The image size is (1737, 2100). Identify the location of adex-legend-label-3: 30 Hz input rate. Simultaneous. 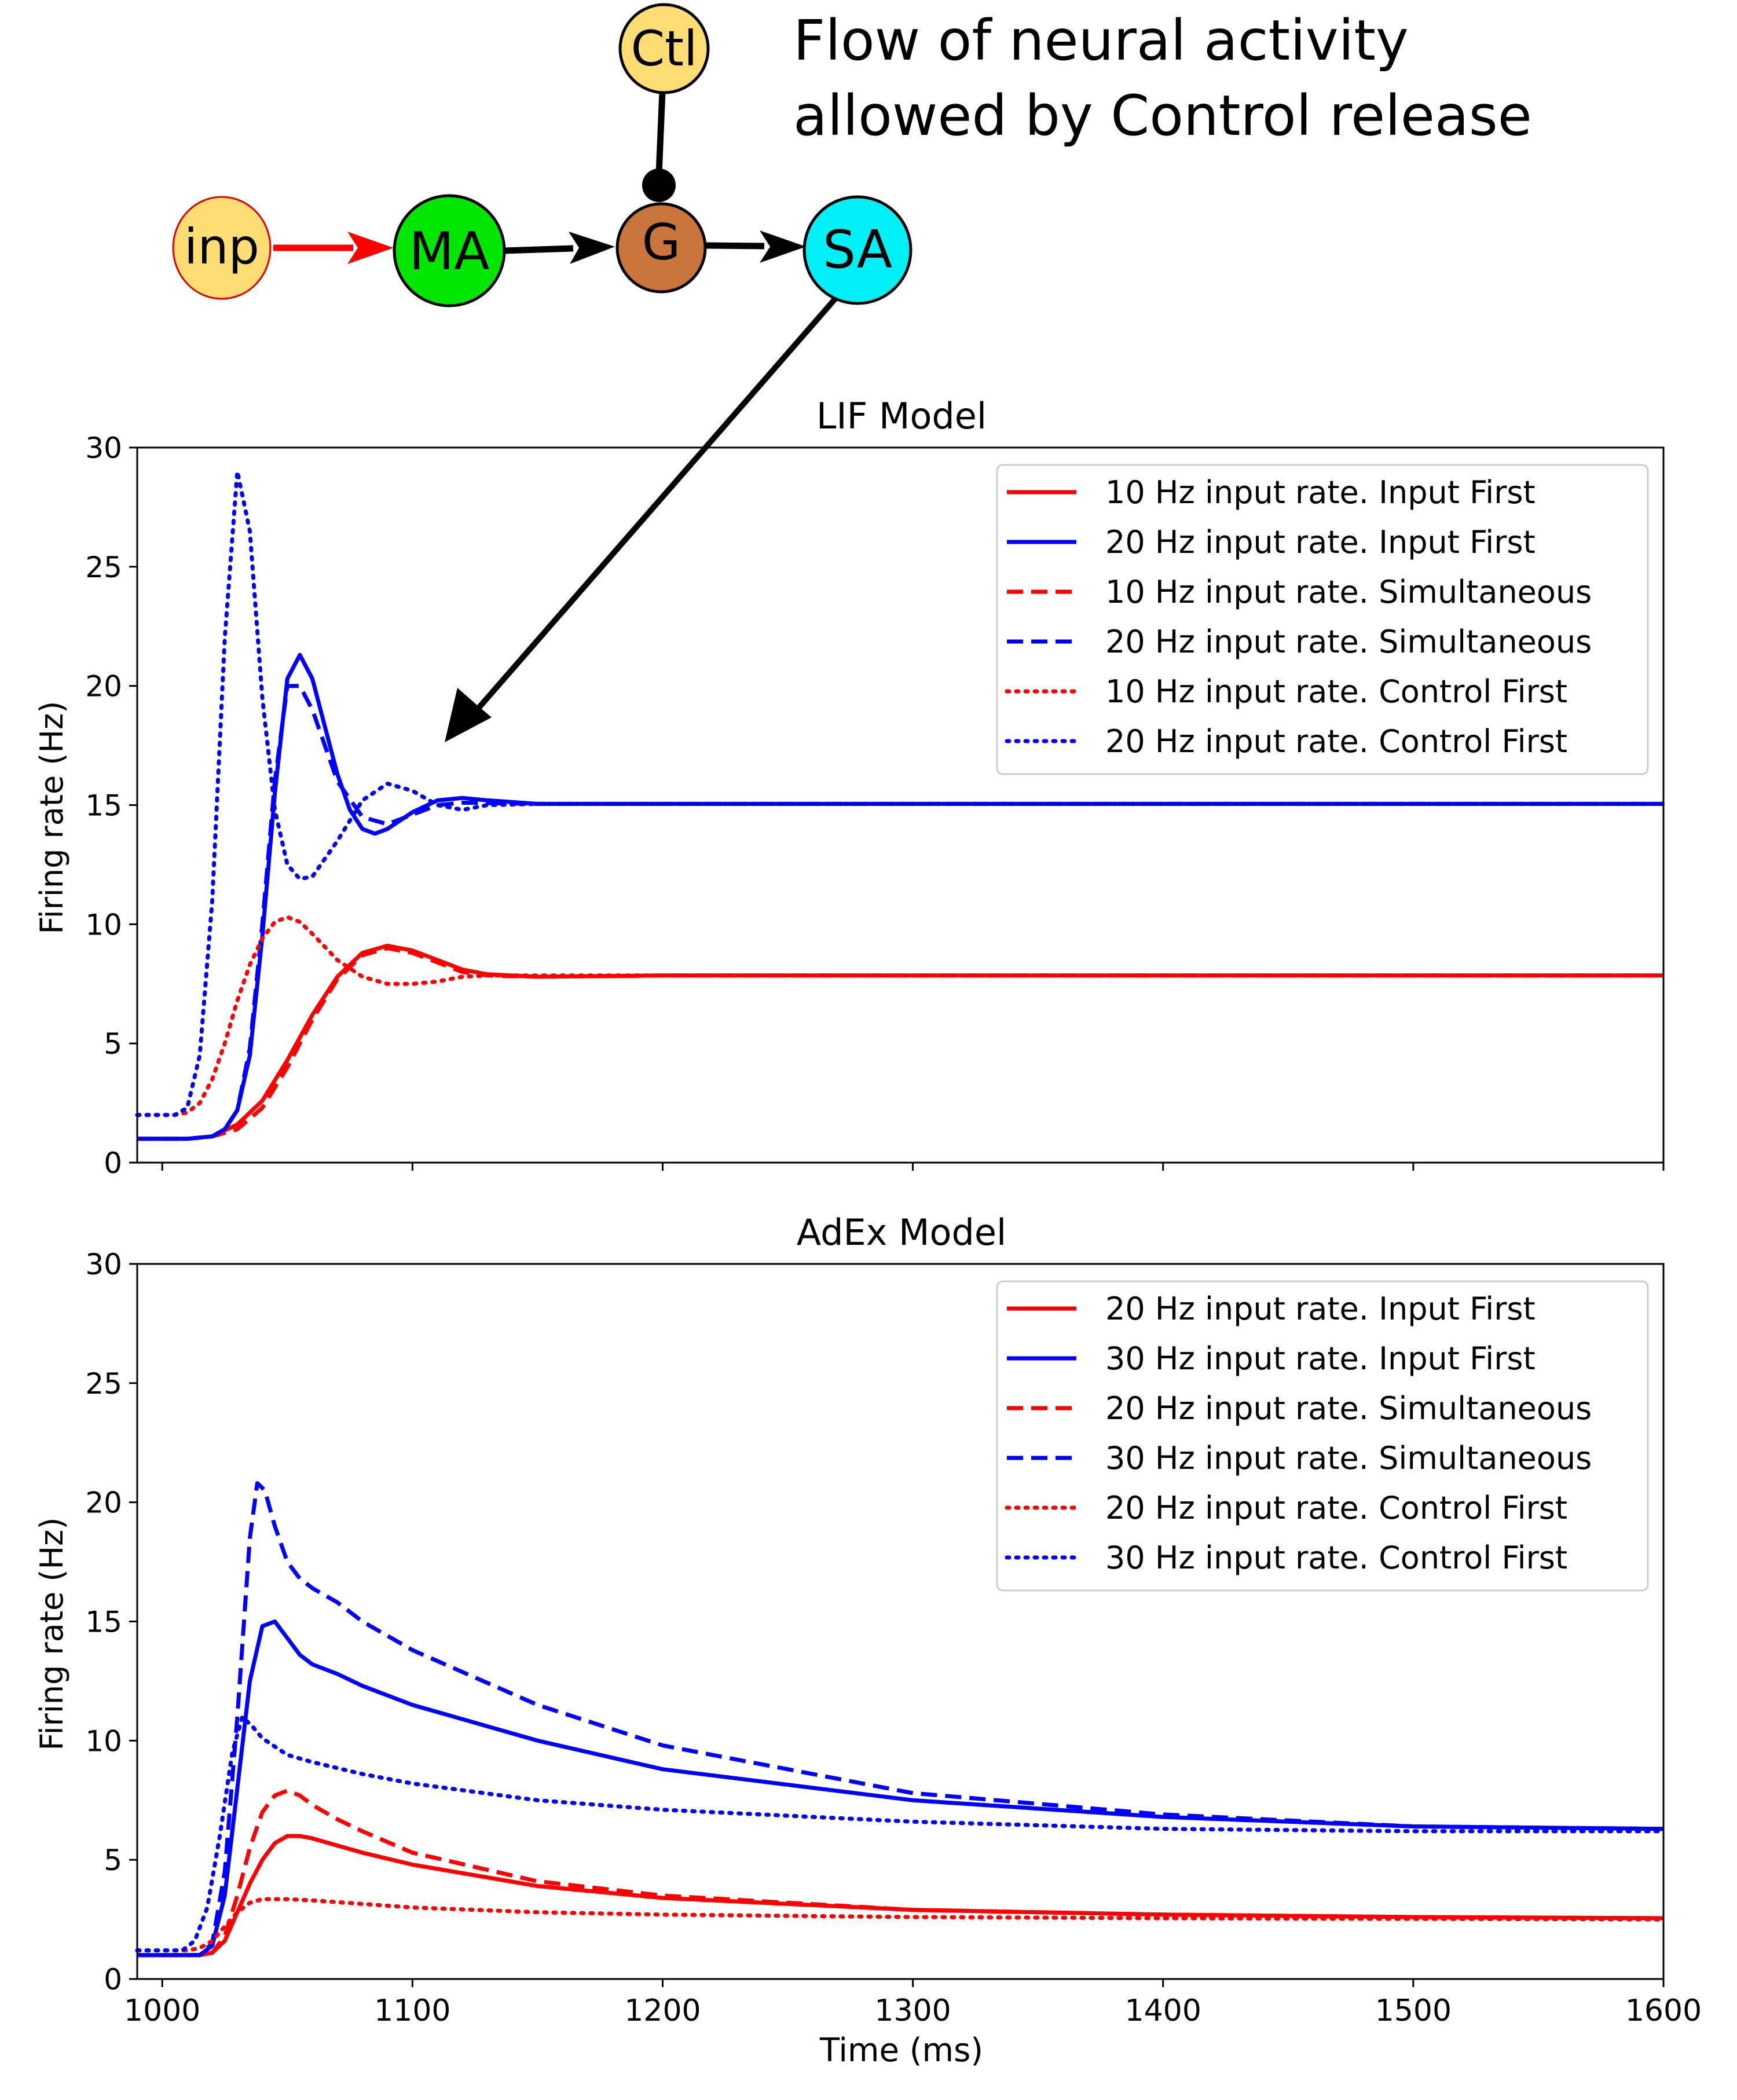
(1348, 1458).